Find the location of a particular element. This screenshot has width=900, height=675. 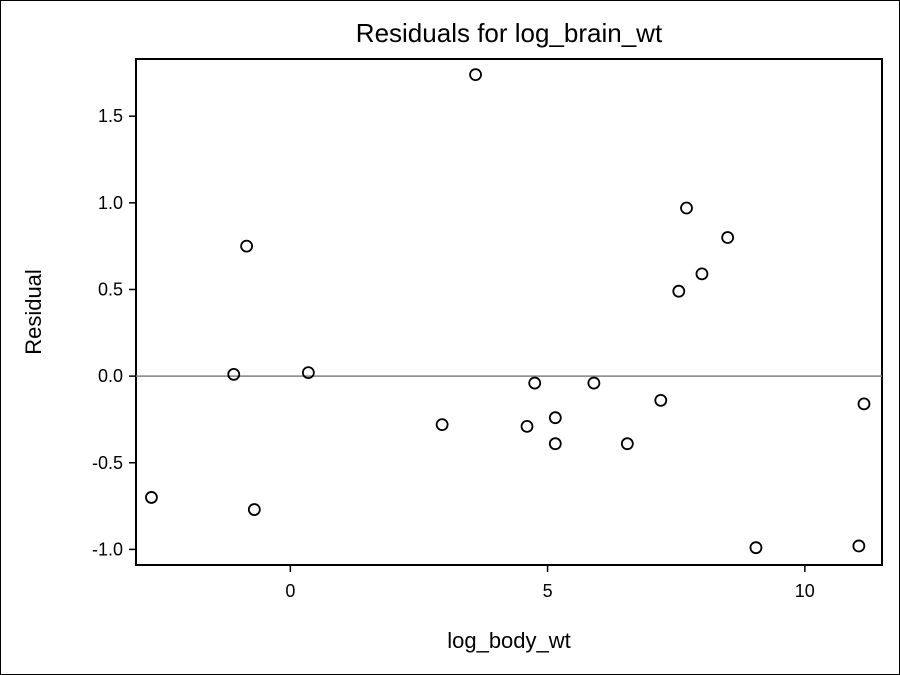

y-tick-label: -0.5 is located at coordinates (107, 463).